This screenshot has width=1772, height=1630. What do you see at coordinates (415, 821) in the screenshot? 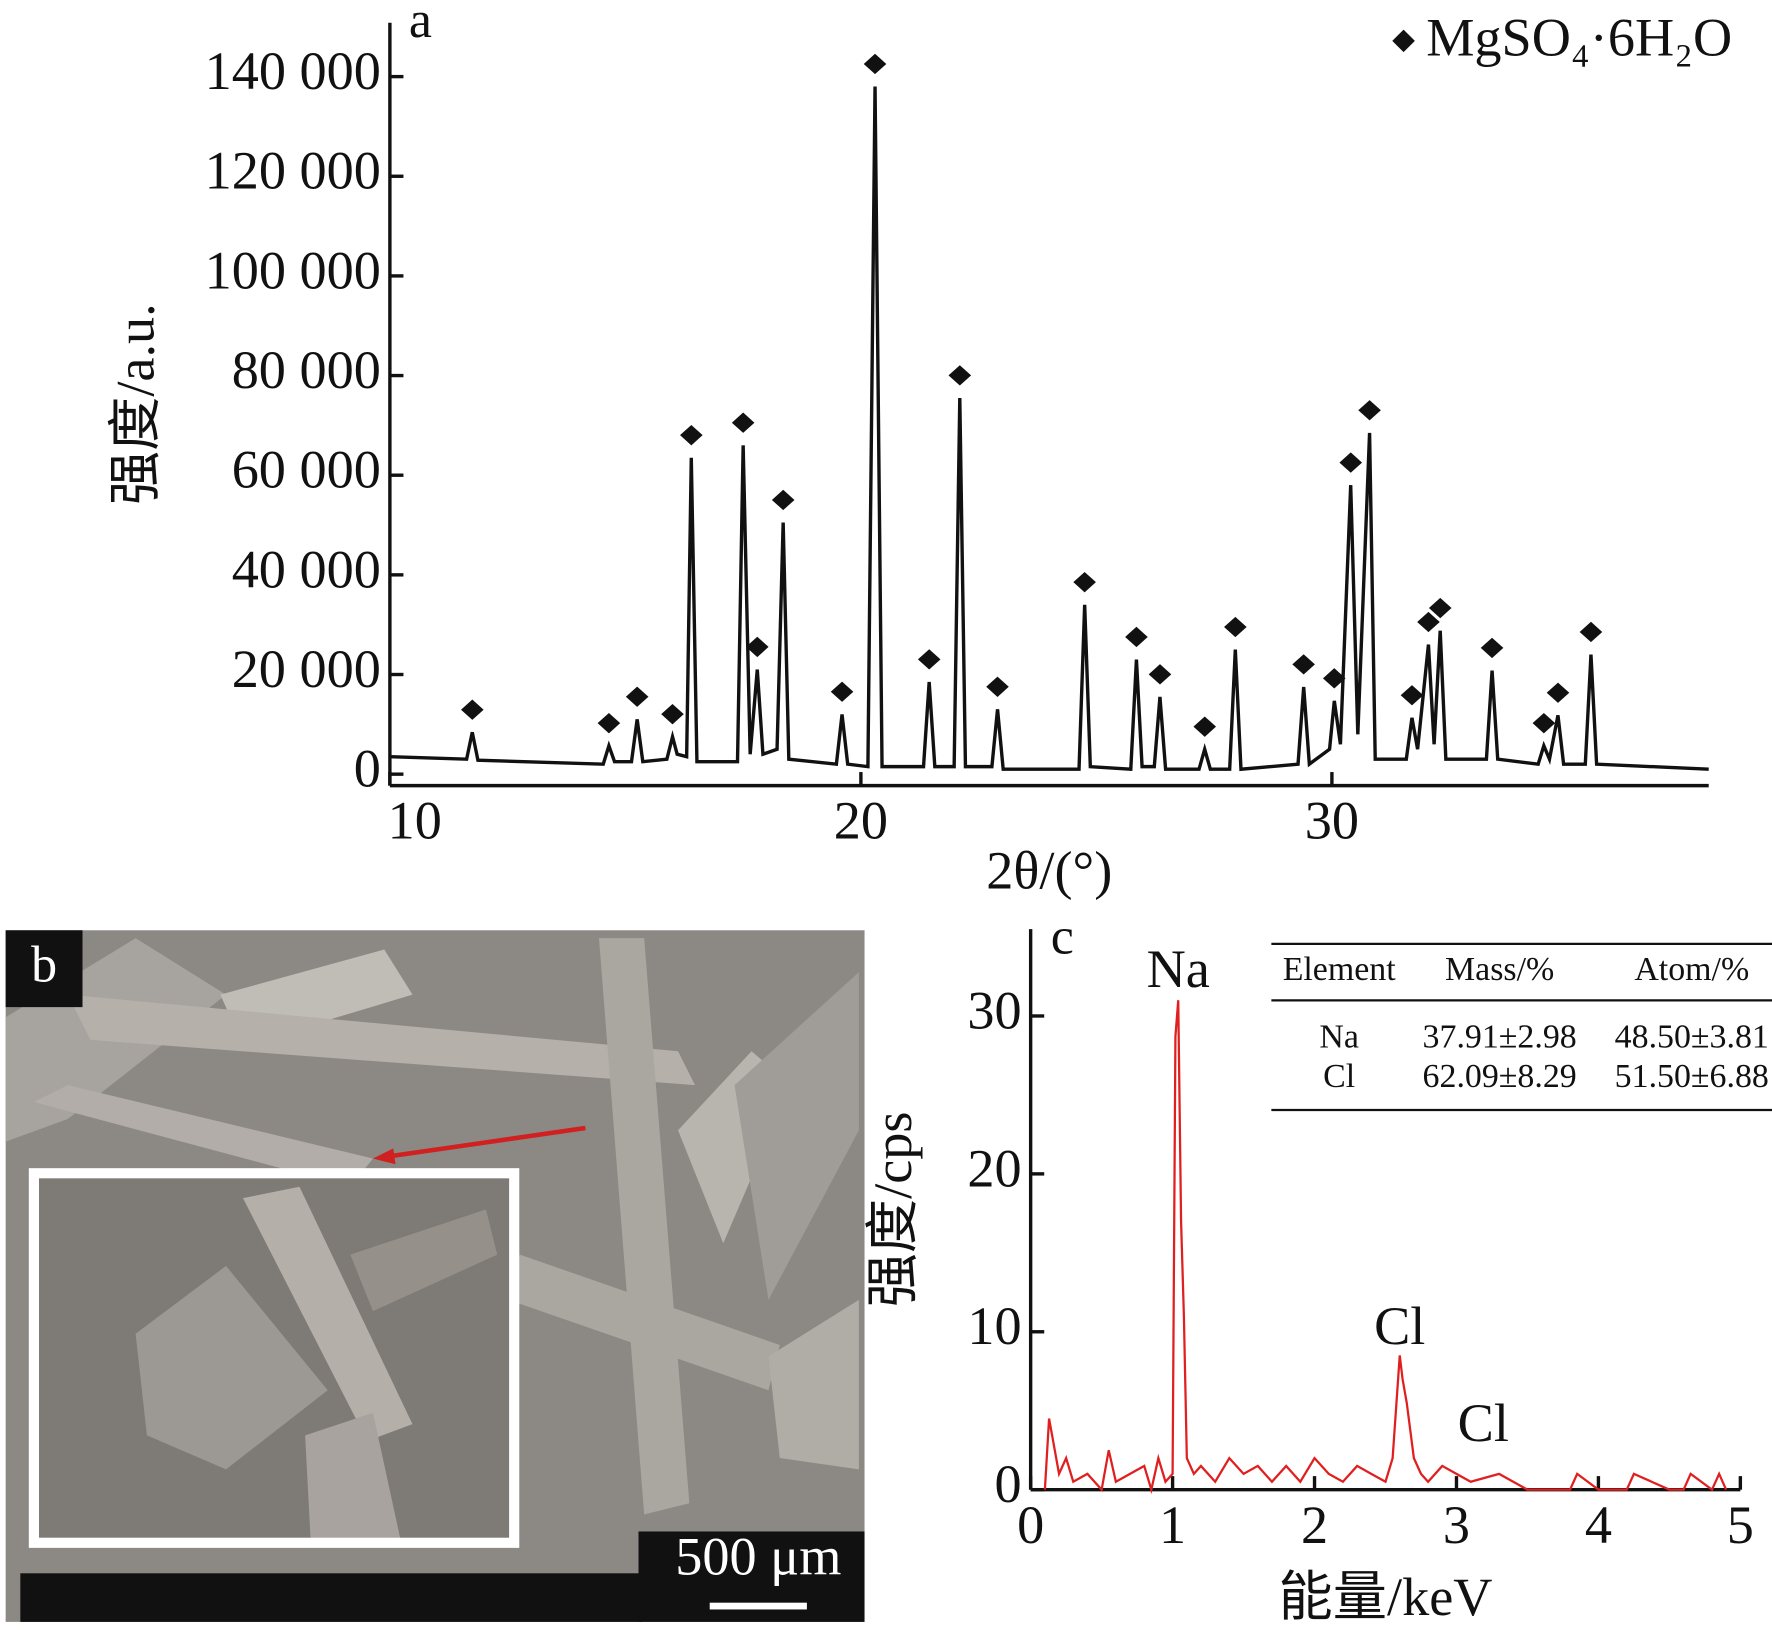
I see `x-tick-label: 10` at bounding box center [415, 821].